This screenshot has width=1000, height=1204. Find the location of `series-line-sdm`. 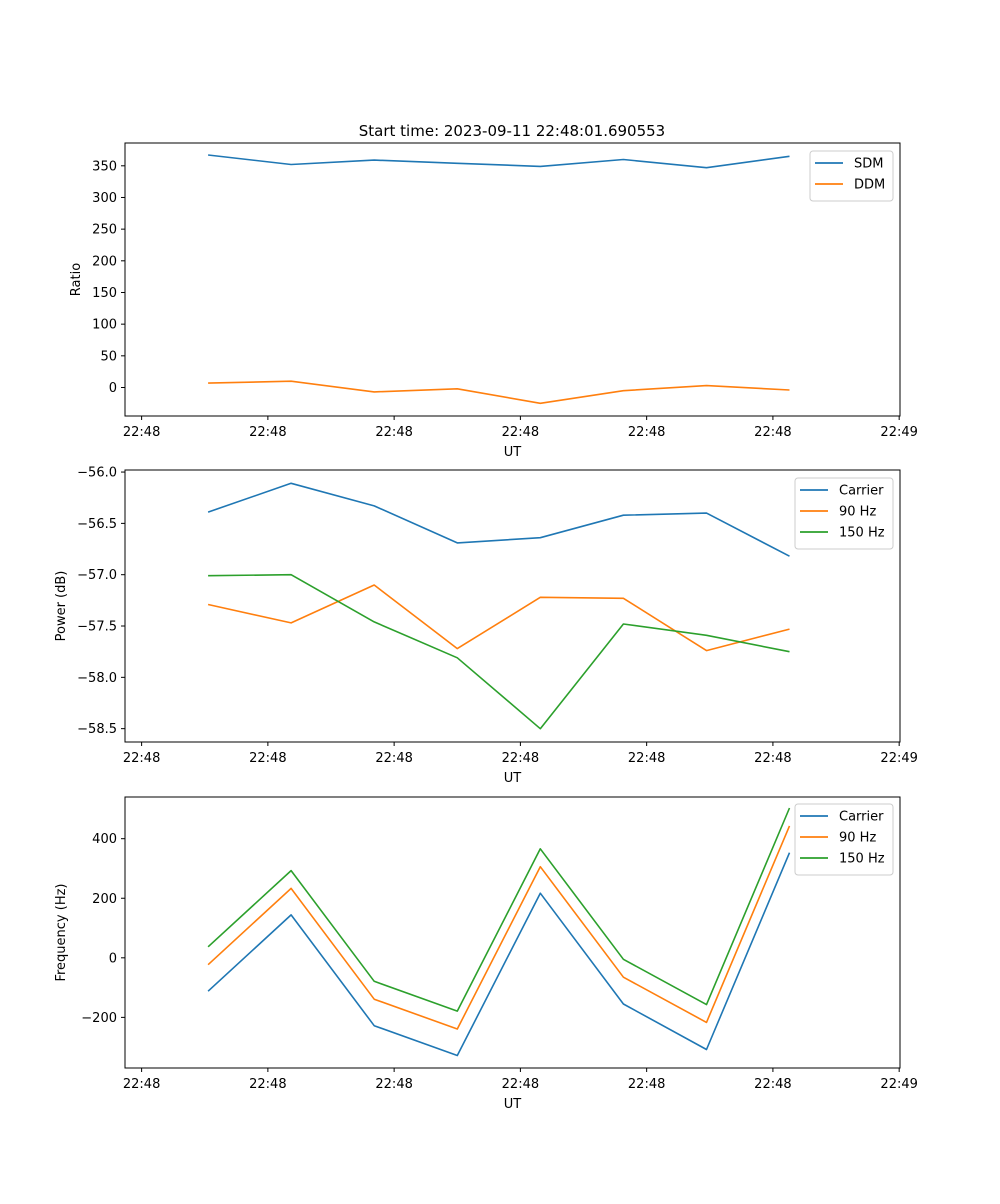

series-line-sdm is located at coordinates (499, 161).